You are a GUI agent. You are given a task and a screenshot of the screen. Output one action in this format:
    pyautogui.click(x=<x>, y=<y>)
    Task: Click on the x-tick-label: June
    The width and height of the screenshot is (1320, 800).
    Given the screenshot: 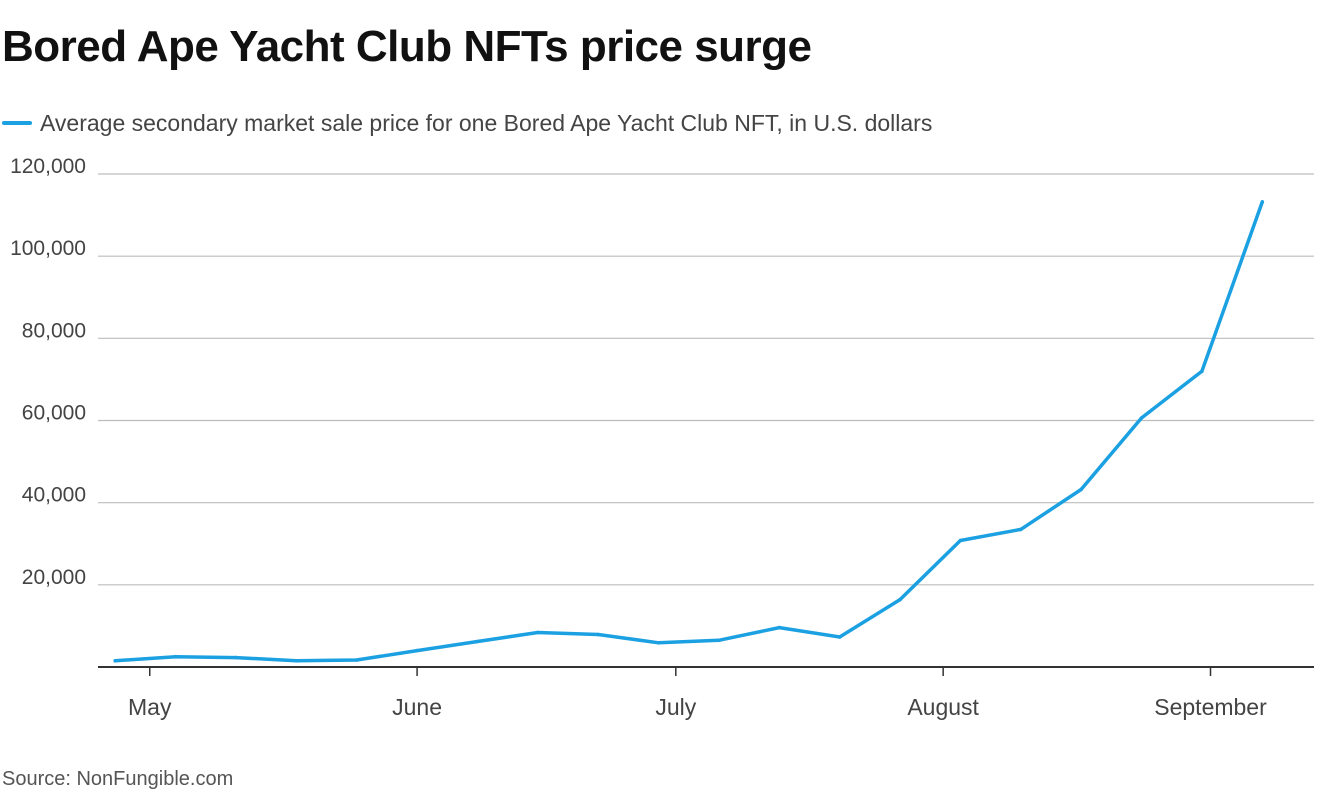 What is the action you would take?
    pyautogui.click(x=417, y=707)
    